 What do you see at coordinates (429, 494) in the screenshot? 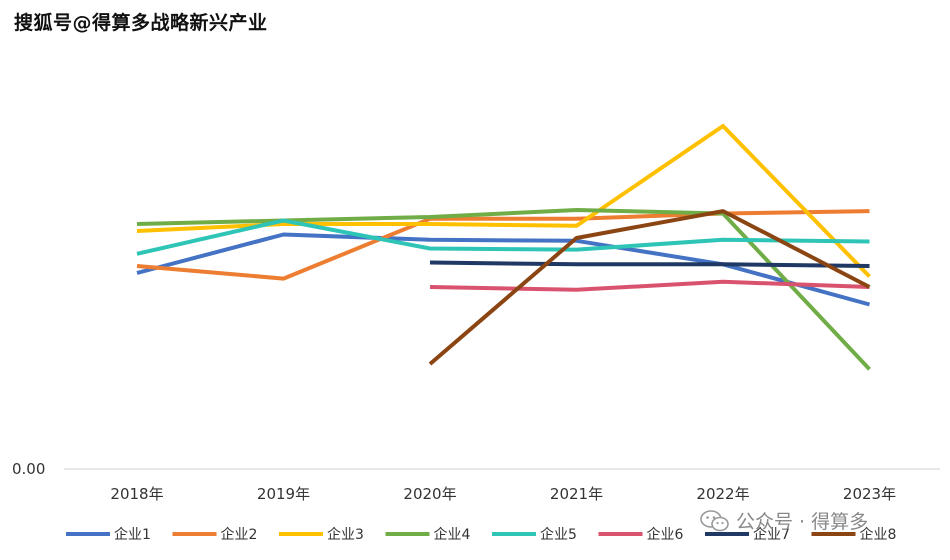
I see `x-tick-label: 2020年` at bounding box center [429, 494].